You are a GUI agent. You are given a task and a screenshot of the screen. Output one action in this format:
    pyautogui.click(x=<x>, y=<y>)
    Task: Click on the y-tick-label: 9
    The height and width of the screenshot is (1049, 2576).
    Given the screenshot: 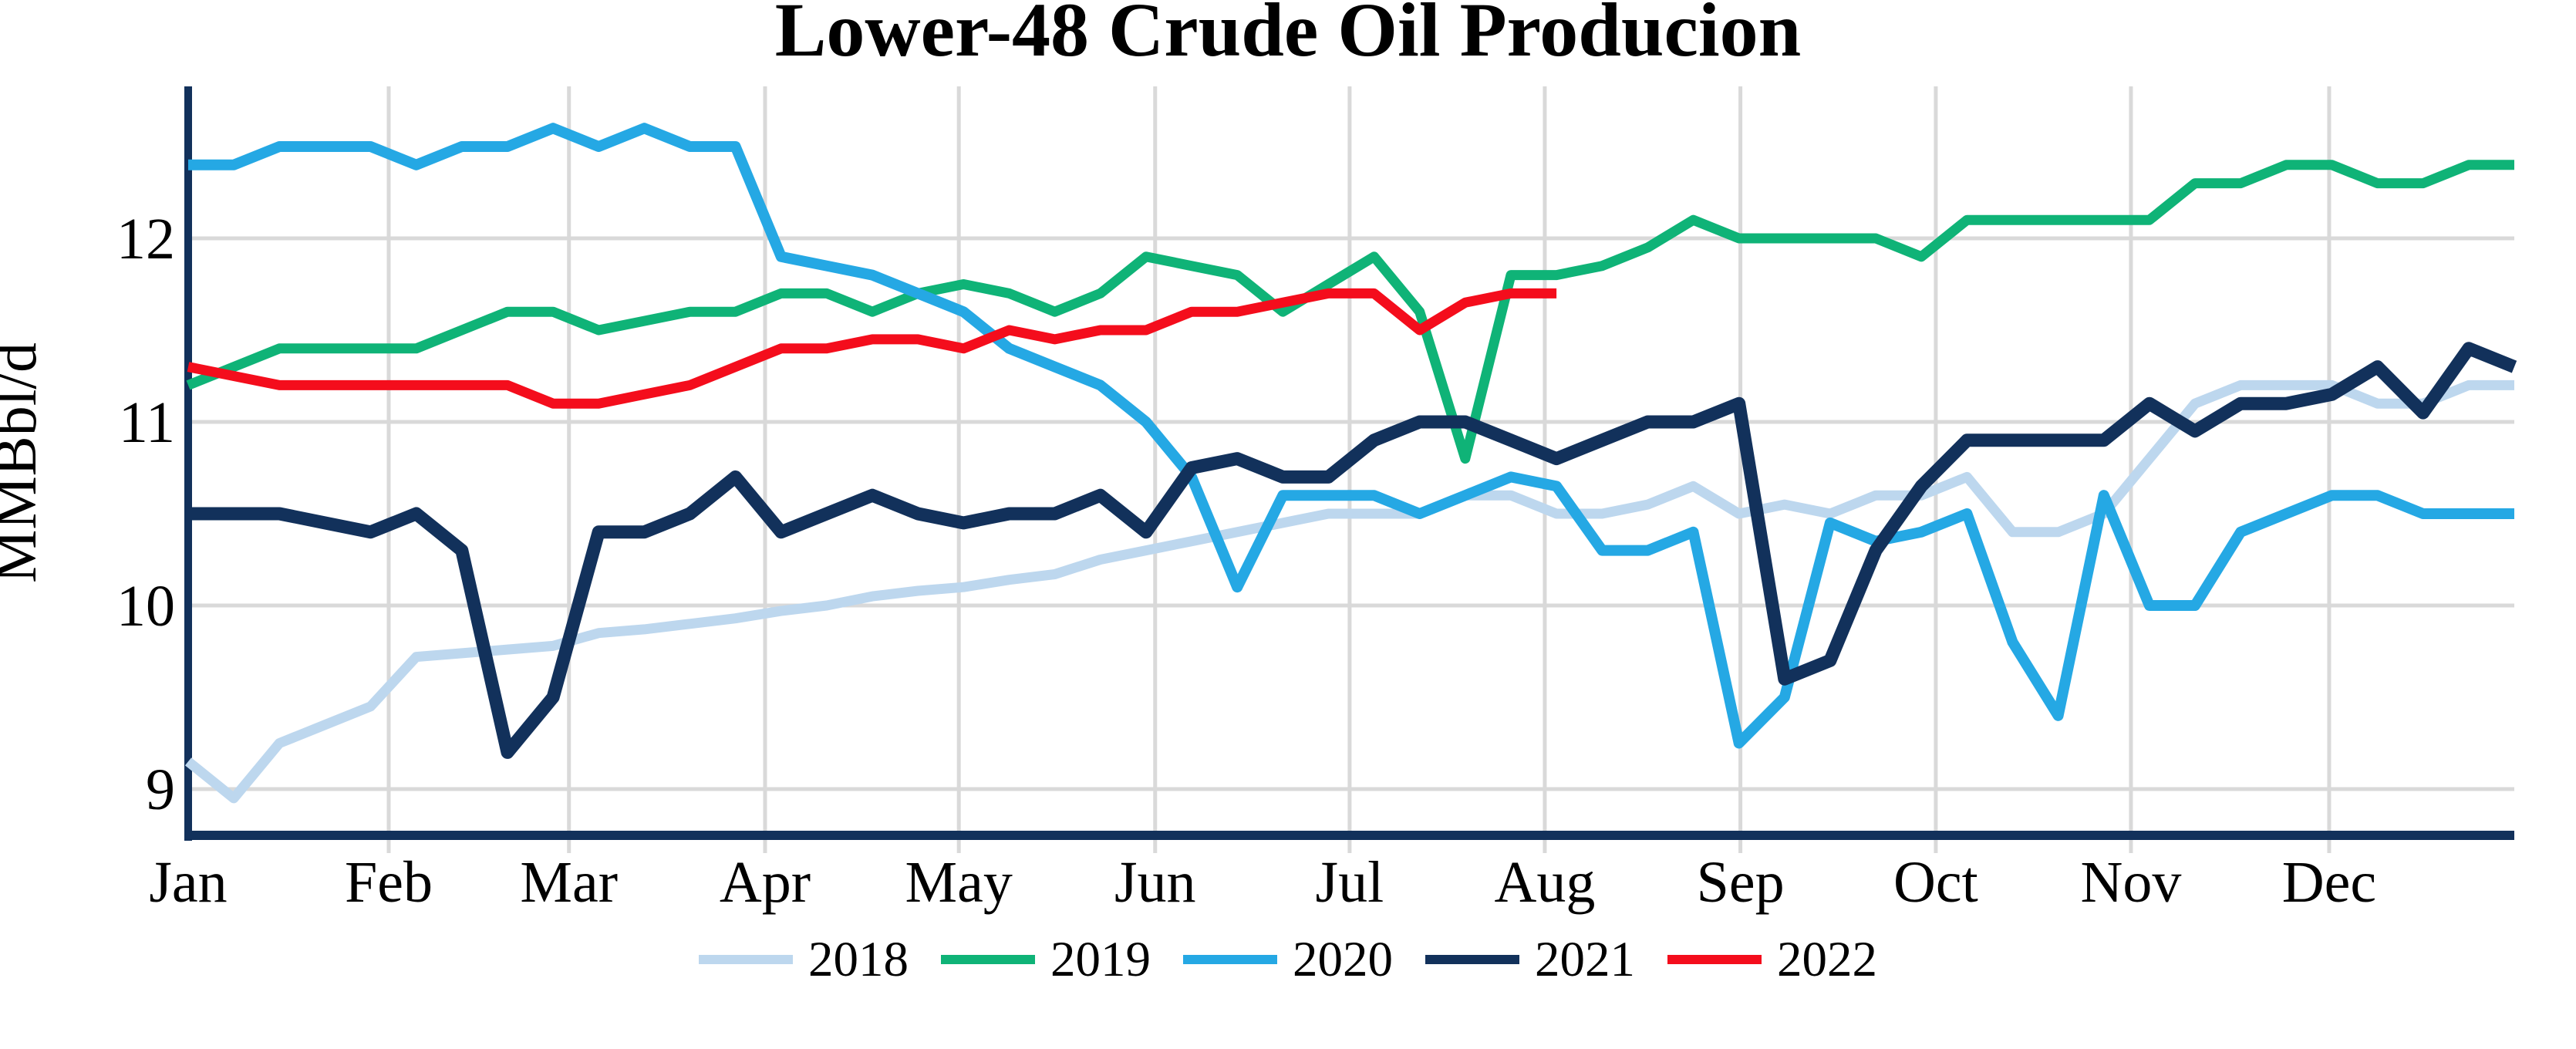 What is the action you would take?
    pyautogui.click(x=160, y=789)
    